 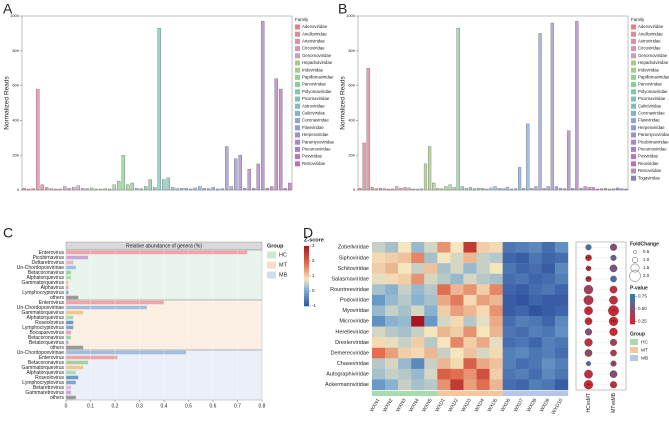 I want to click on y-tick-label: 200, so click(x=351, y=154).